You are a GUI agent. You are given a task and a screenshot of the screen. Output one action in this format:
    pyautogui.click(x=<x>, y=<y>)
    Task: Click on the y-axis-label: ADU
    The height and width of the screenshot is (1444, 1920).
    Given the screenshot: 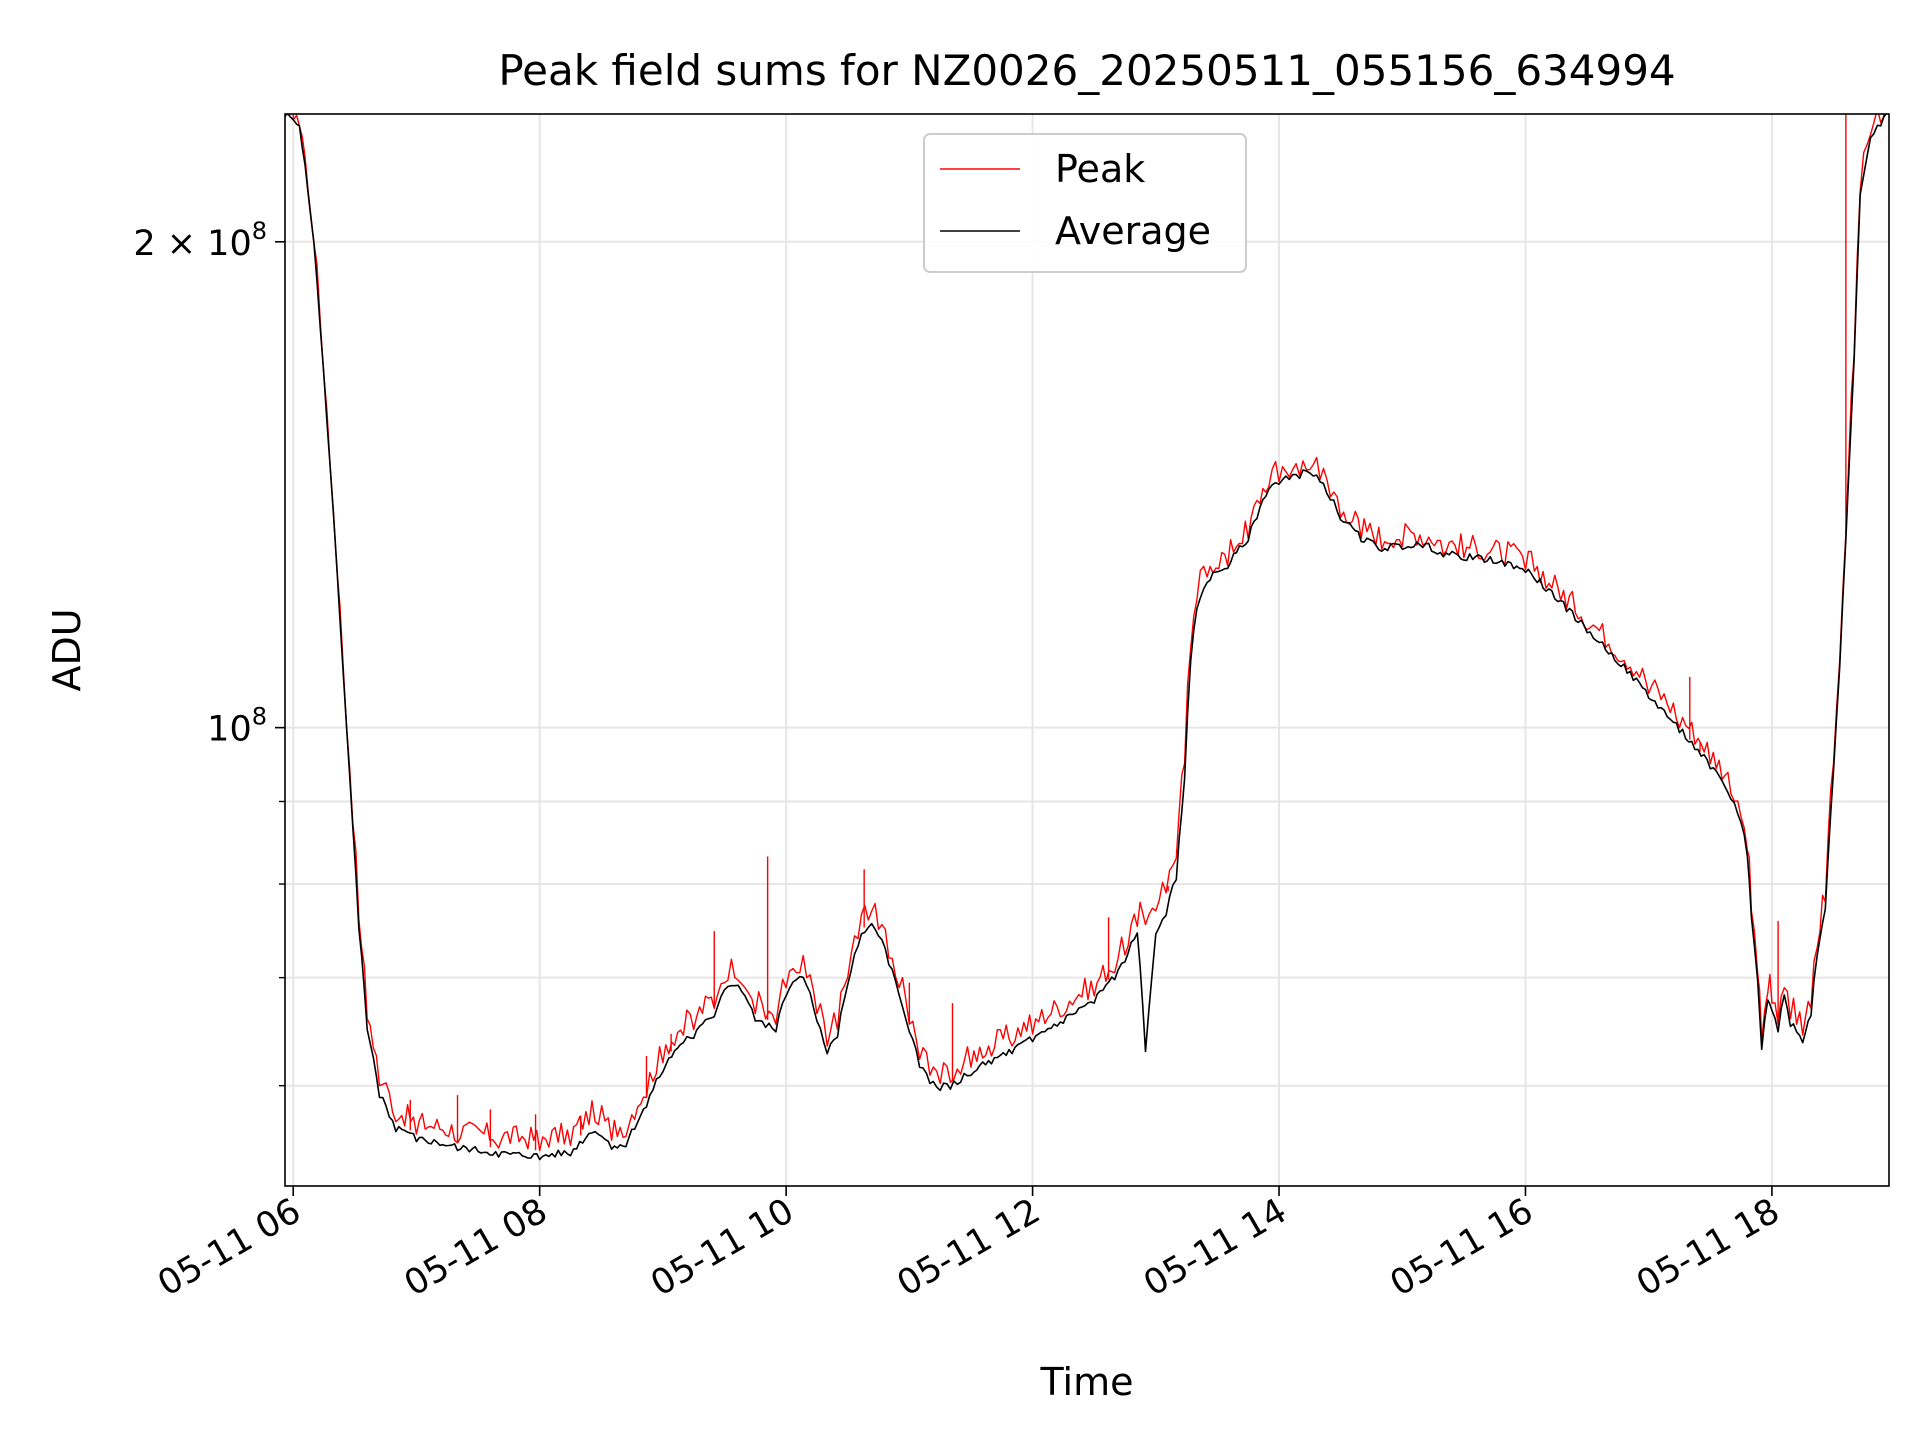 What is the action you would take?
    pyautogui.click(x=67, y=649)
    